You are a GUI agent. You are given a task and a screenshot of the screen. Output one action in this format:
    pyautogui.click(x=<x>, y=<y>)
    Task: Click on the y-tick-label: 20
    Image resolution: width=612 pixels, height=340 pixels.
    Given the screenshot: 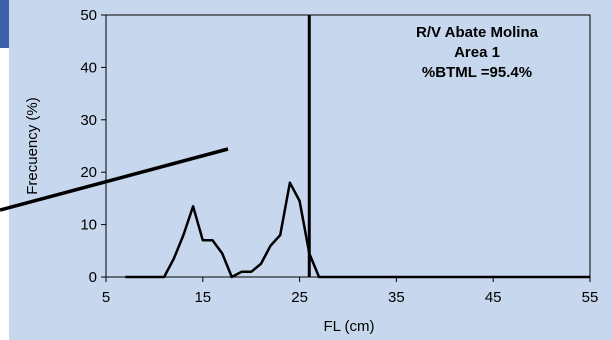 What is the action you would take?
    pyautogui.click(x=88, y=172)
    